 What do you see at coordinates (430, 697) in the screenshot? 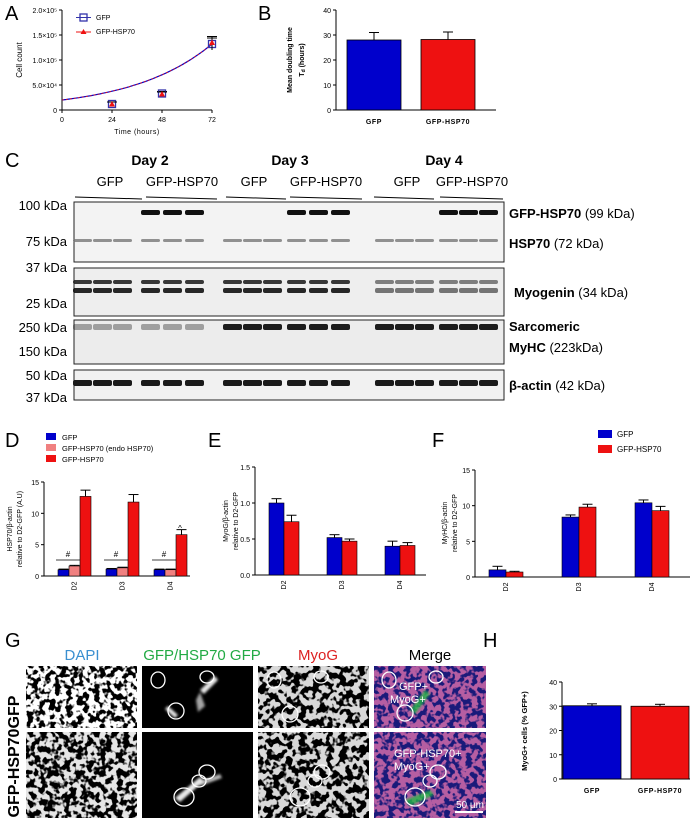
I see `image-merge-gfp` at bounding box center [430, 697].